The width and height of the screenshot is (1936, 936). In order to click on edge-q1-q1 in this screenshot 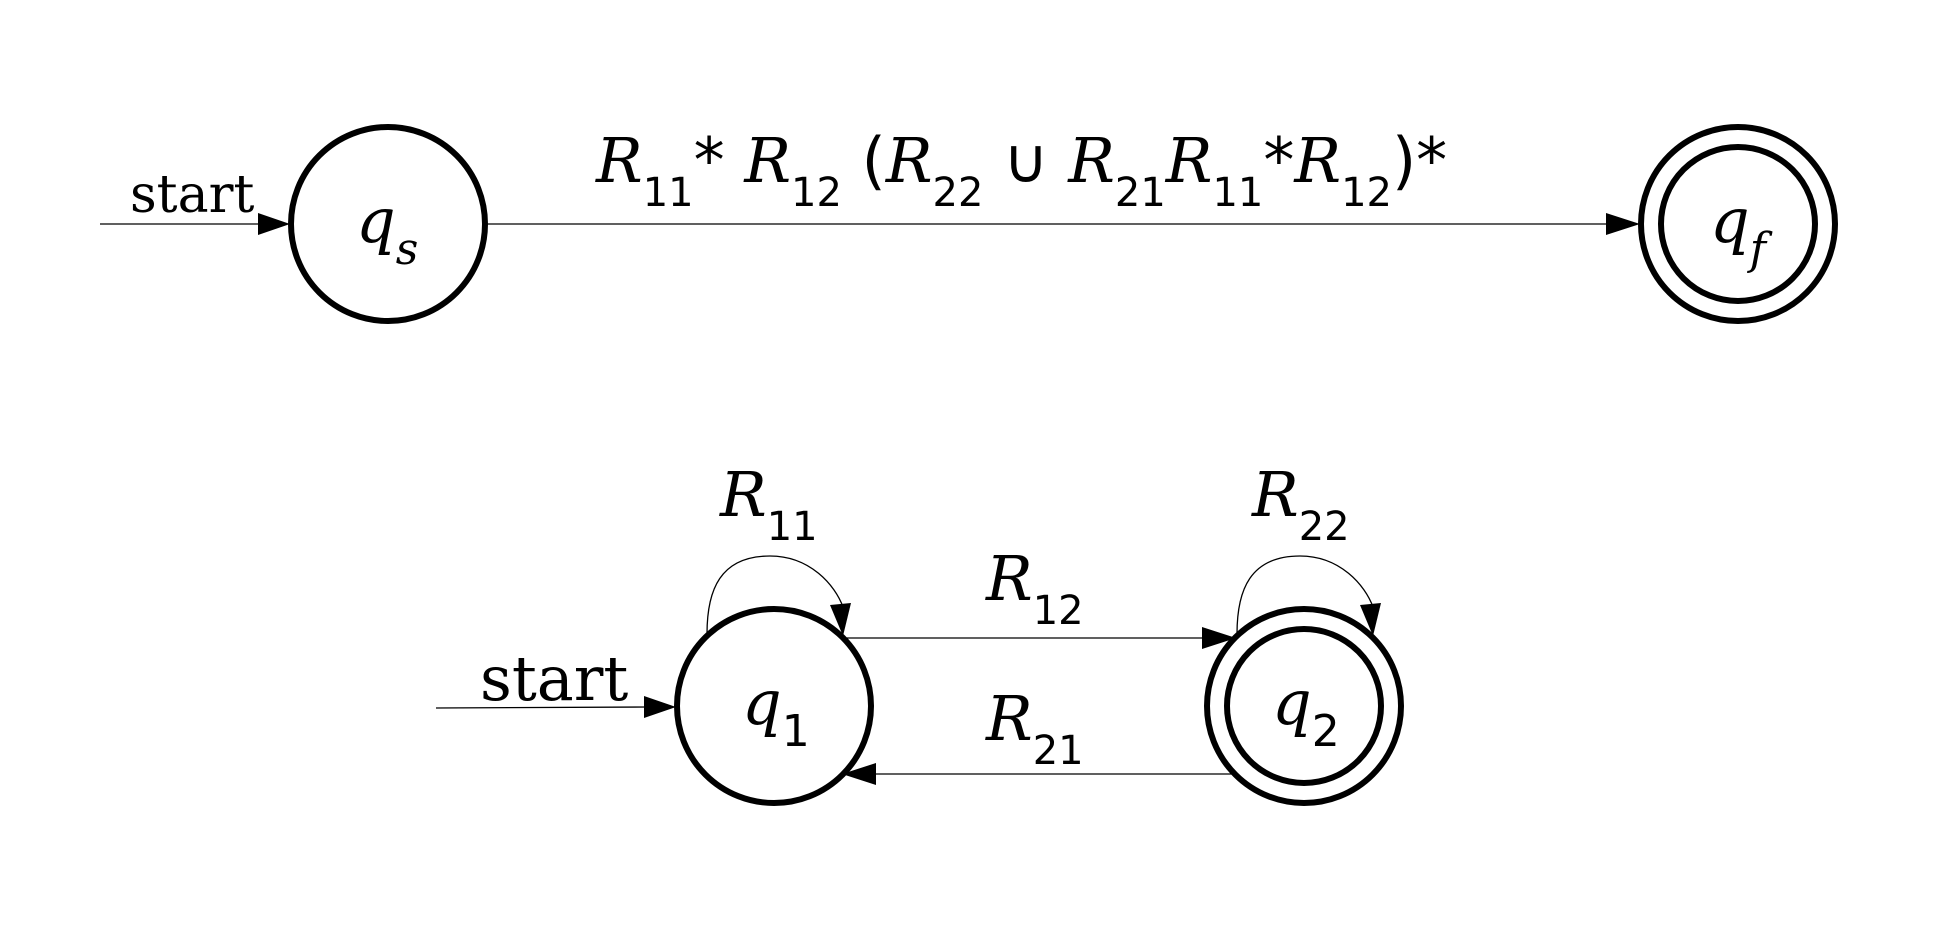, I will do `click(775, 595)`.